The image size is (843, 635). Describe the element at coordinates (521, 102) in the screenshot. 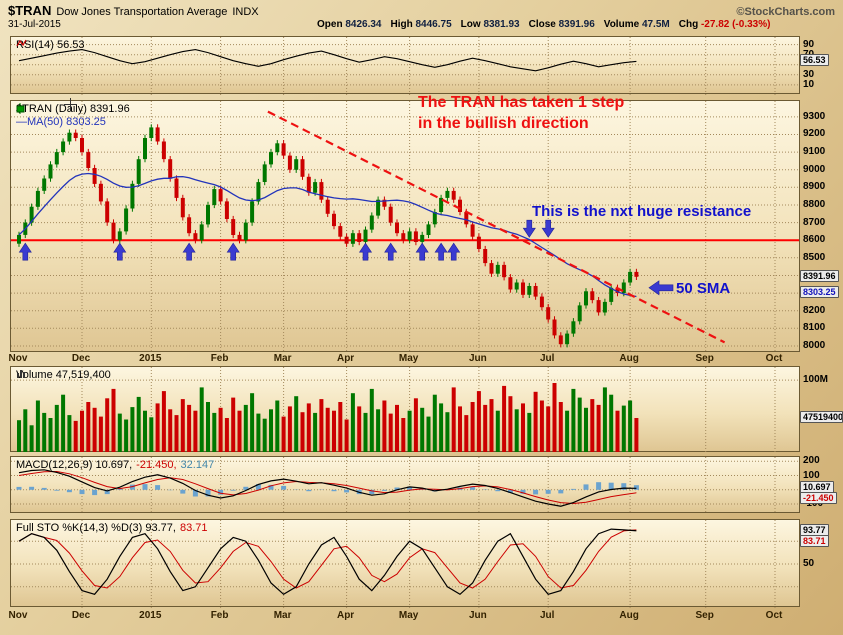

I see `bullish-annotation-line1: The TRAN has taken 1 step` at that location.